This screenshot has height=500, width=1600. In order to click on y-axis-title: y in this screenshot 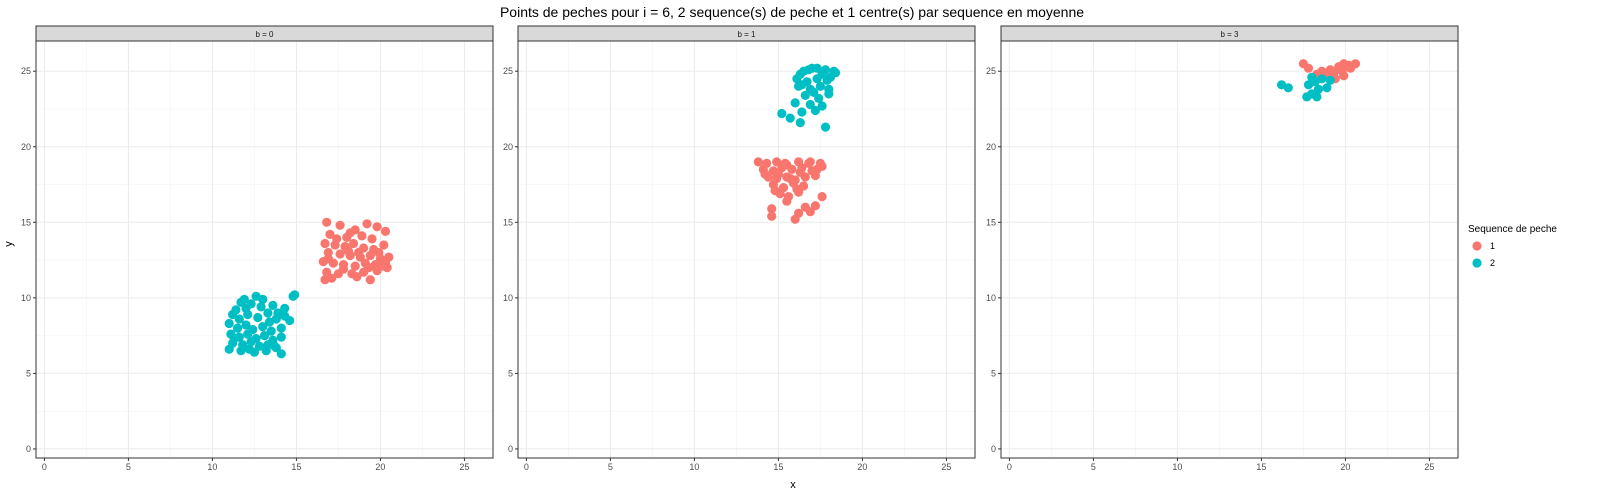, I will do `click(9, 244)`.